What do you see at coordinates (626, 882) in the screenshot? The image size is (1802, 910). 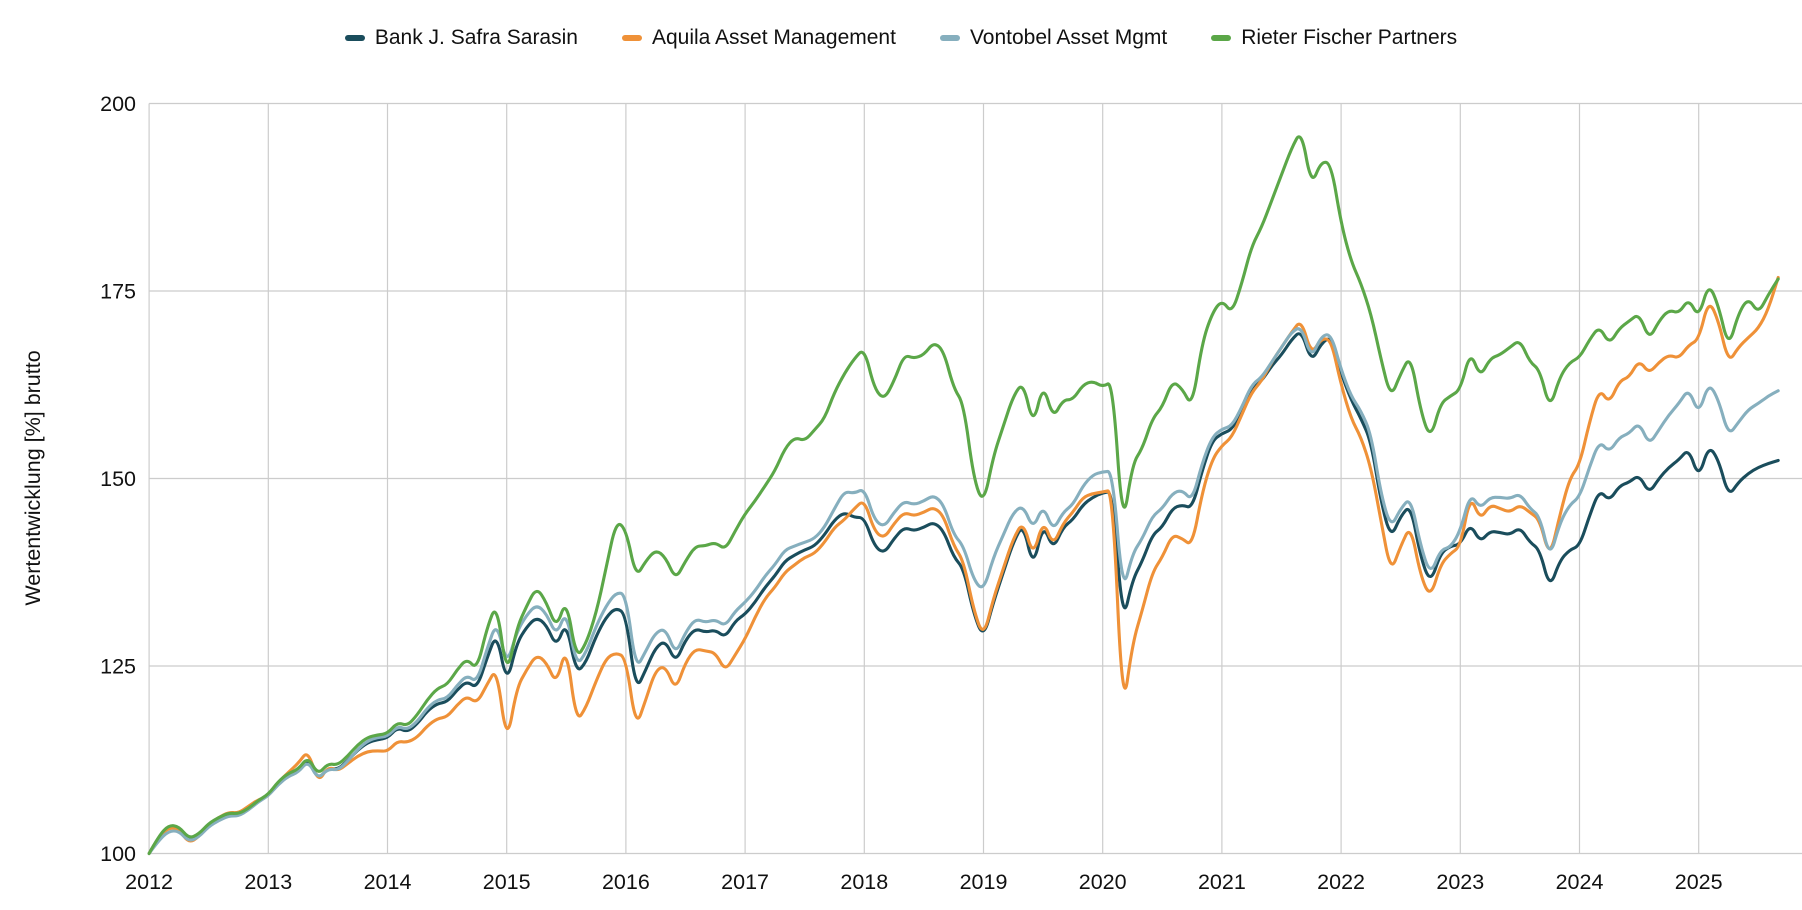 I see `x-tick-label: 2016` at bounding box center [626, 882].